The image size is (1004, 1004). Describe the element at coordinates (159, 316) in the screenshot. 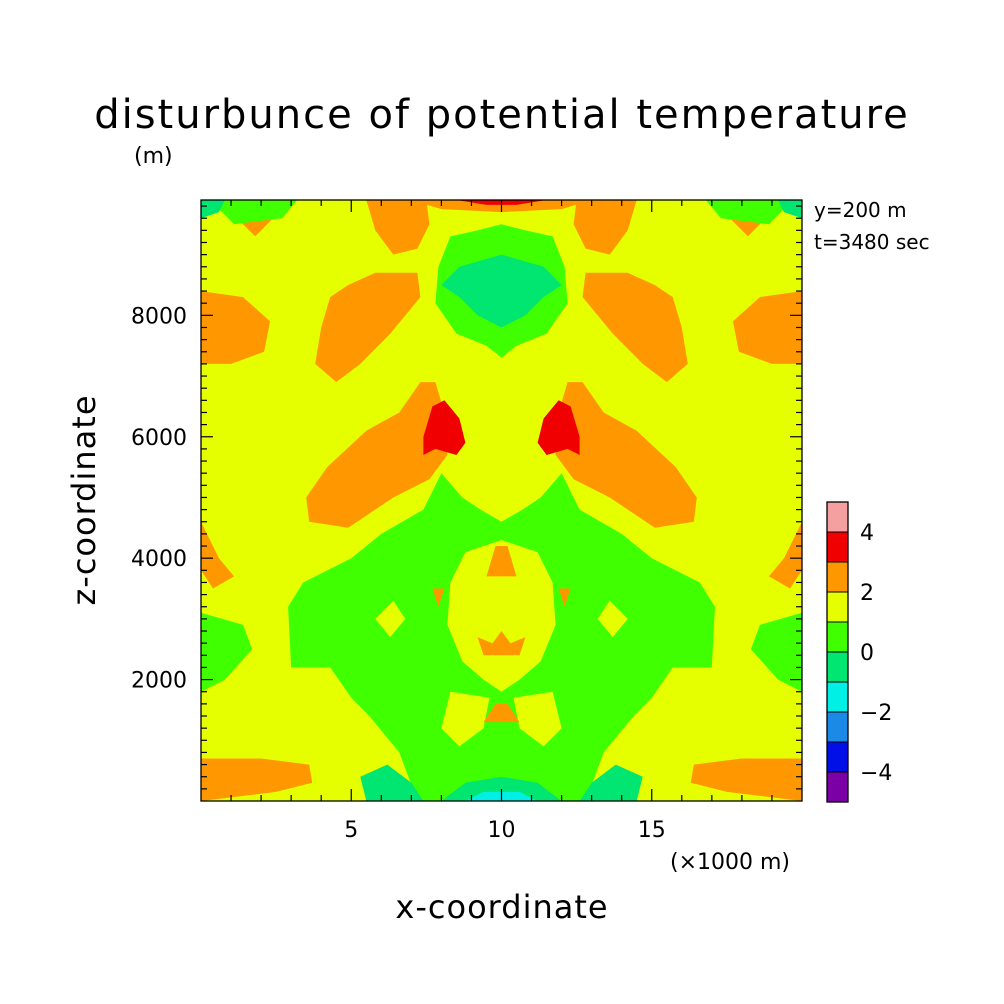

I see `y-tick-label: 8000` at that location.